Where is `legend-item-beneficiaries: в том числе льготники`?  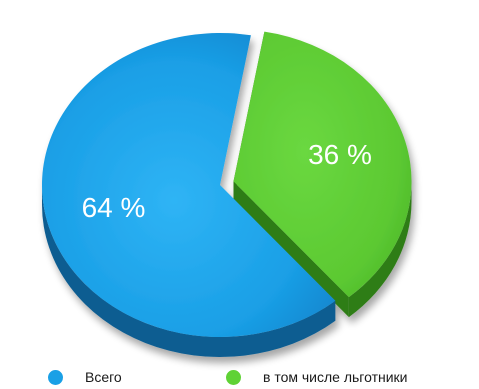 legend-item-beneficiaries: в том числе льготники is located at coordinates (317, 377).